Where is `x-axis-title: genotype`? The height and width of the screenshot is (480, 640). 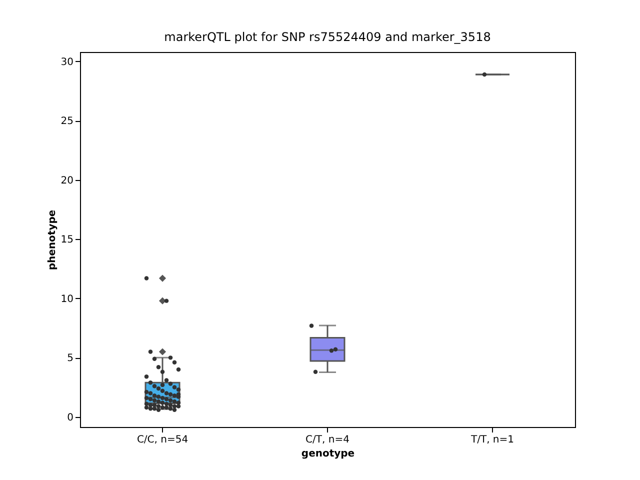 x-axis-title: genotype is located at coordinates (328, 454).